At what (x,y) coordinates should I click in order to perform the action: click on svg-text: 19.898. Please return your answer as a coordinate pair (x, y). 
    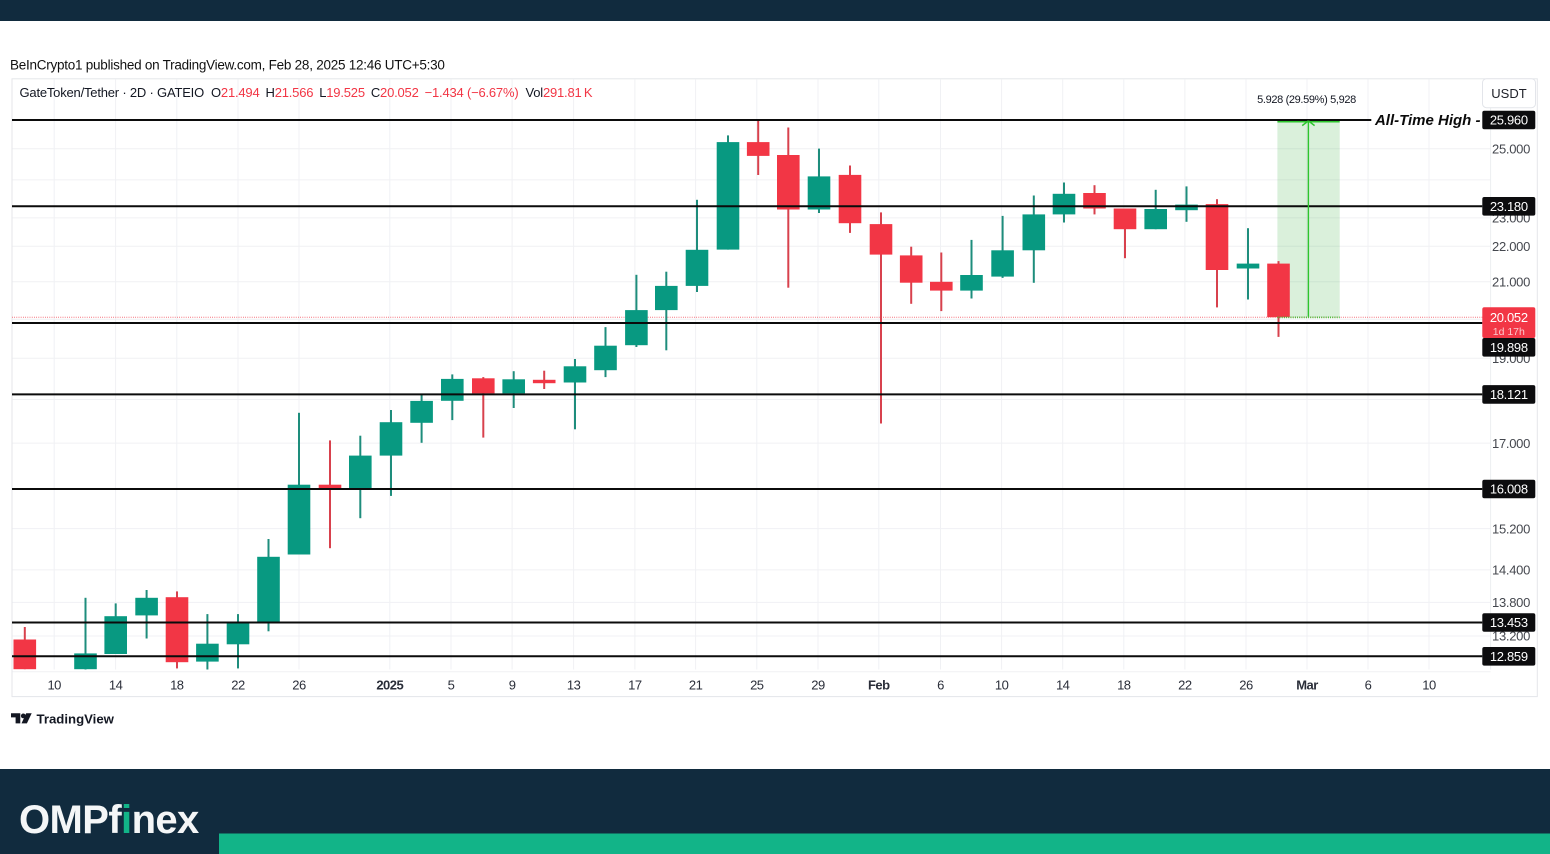
    Looking at the image, I should click on (1509, 347).